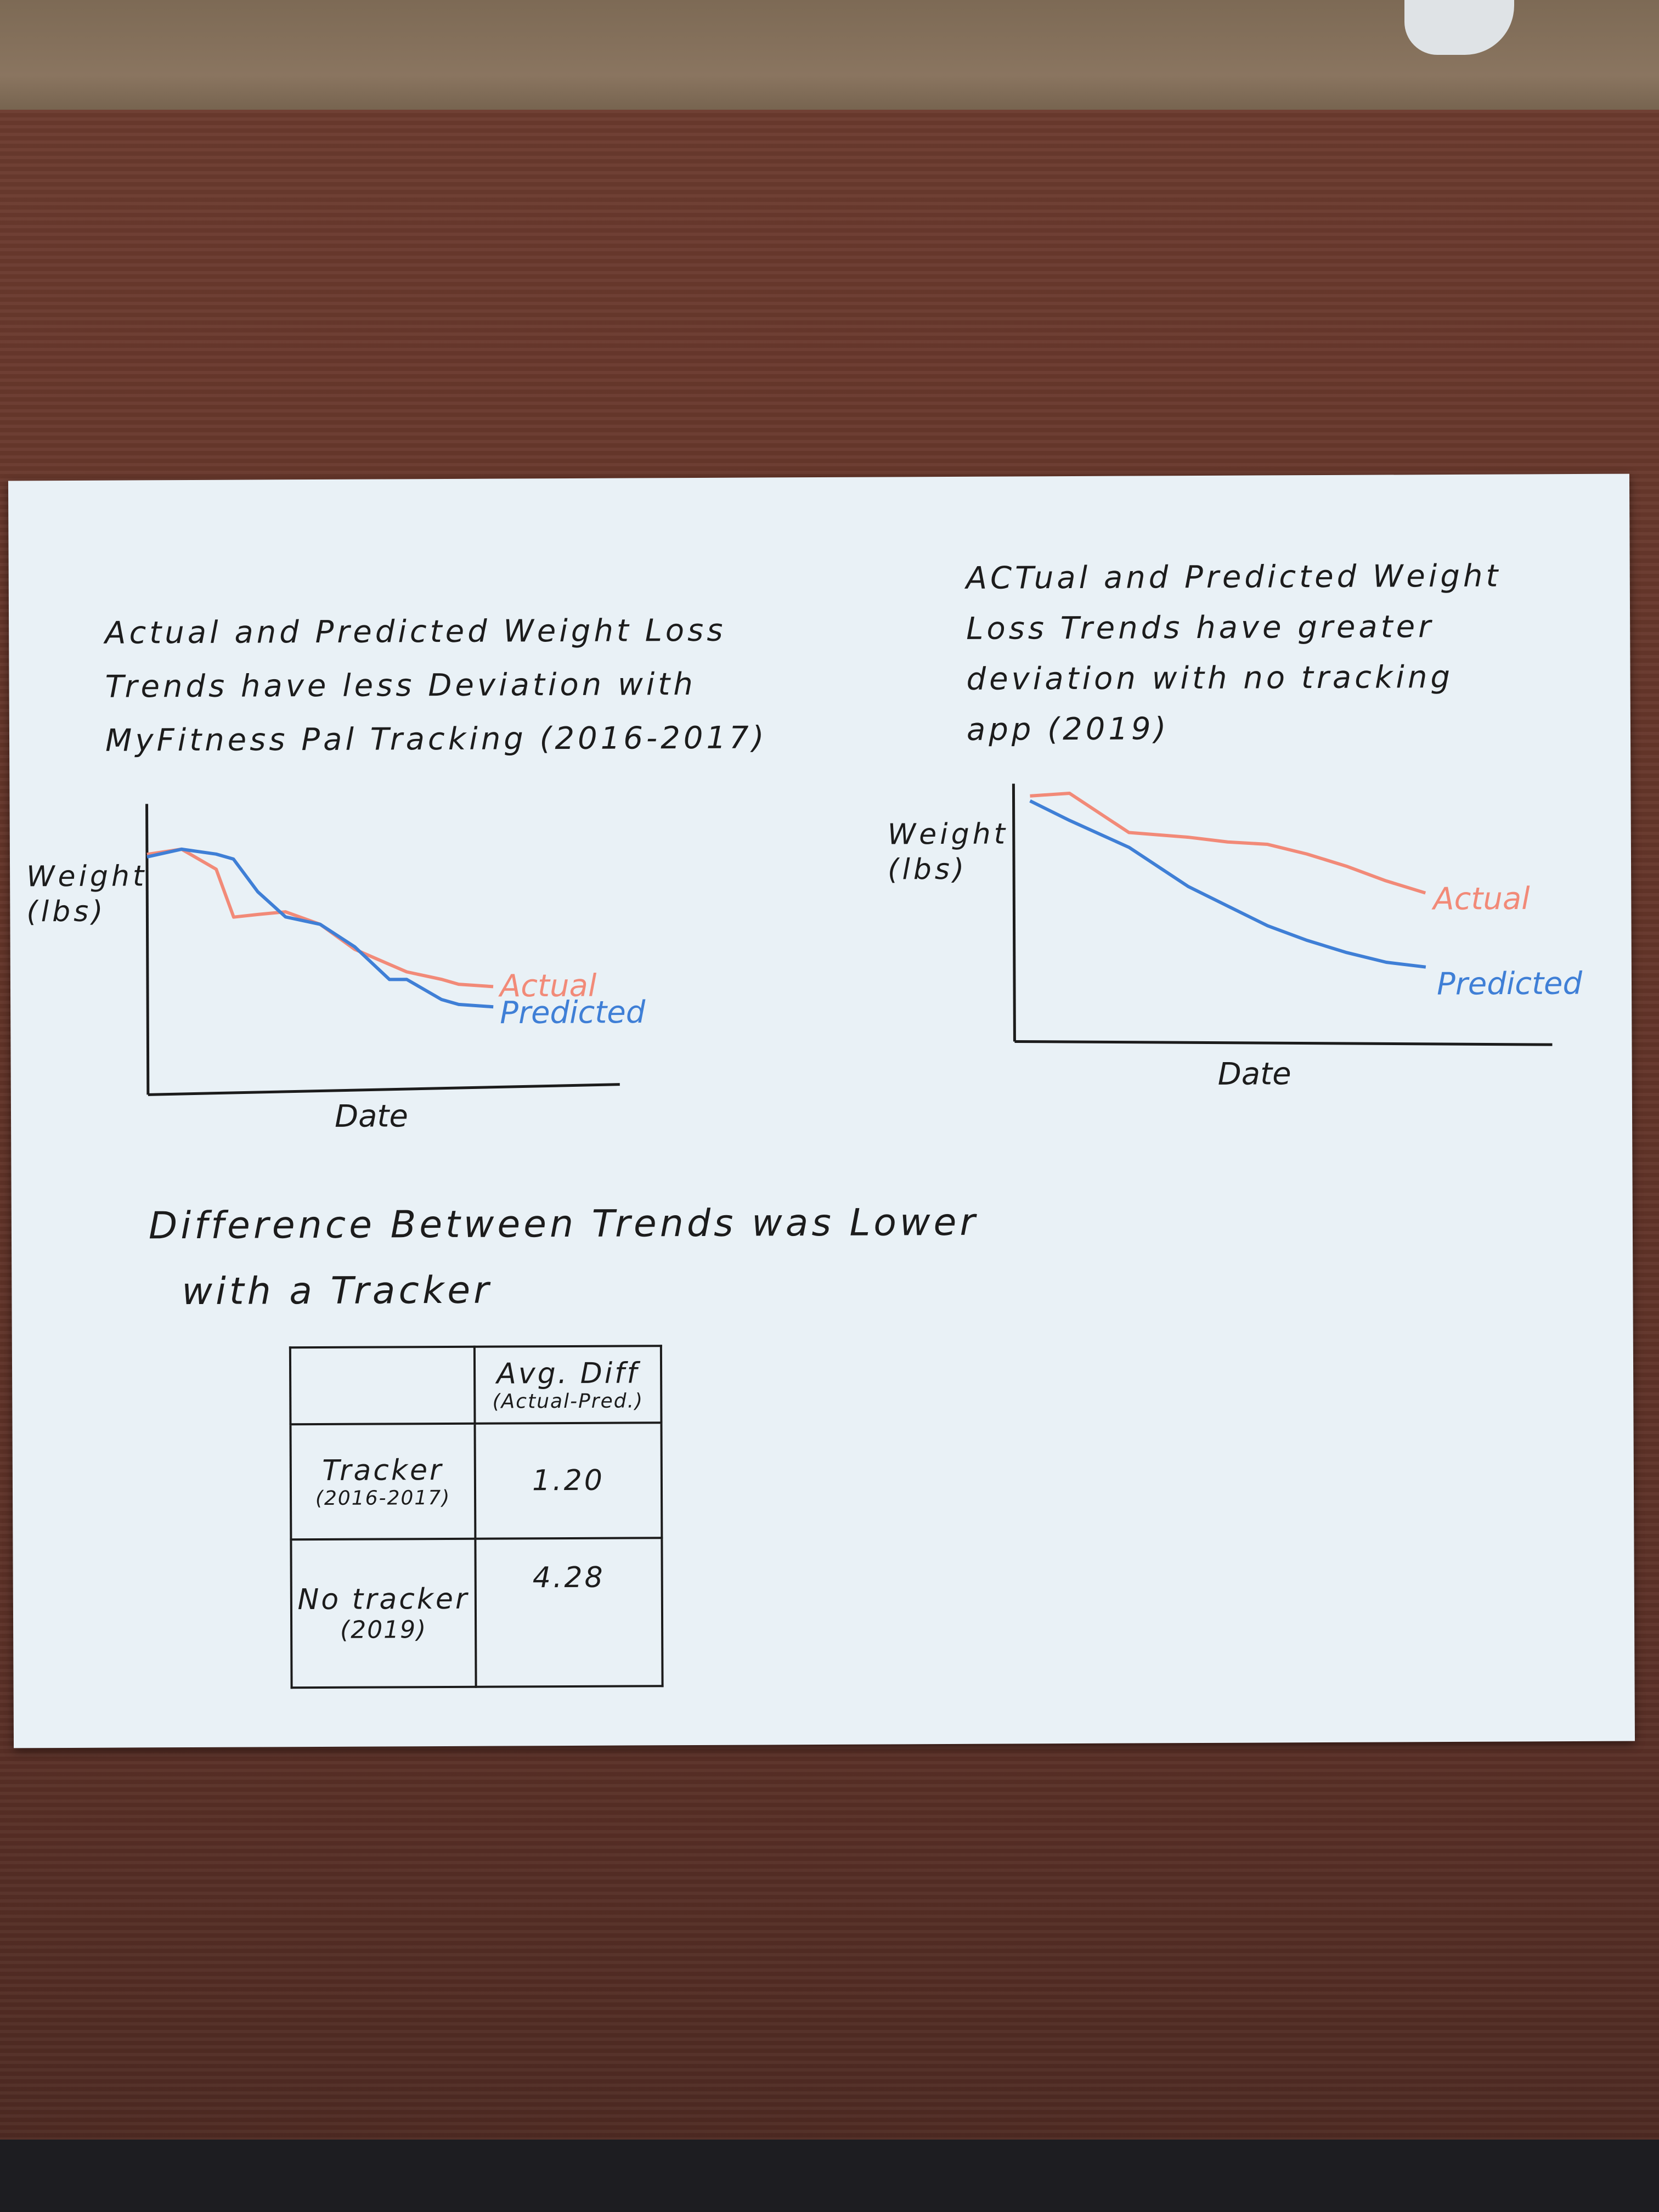 This screenshot has height=2212, width=1659. I want to click on chart1-x-axis, so click(384, 1089).